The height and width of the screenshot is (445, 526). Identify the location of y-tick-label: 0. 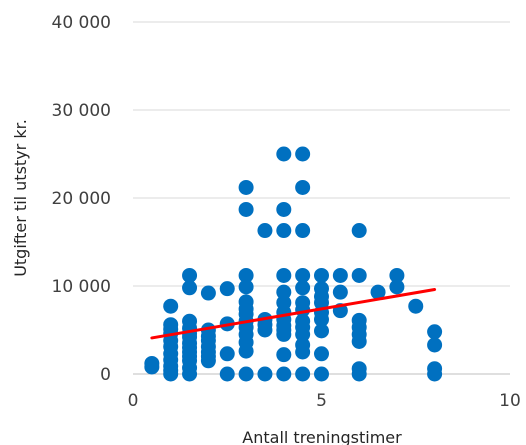
(105, 375).